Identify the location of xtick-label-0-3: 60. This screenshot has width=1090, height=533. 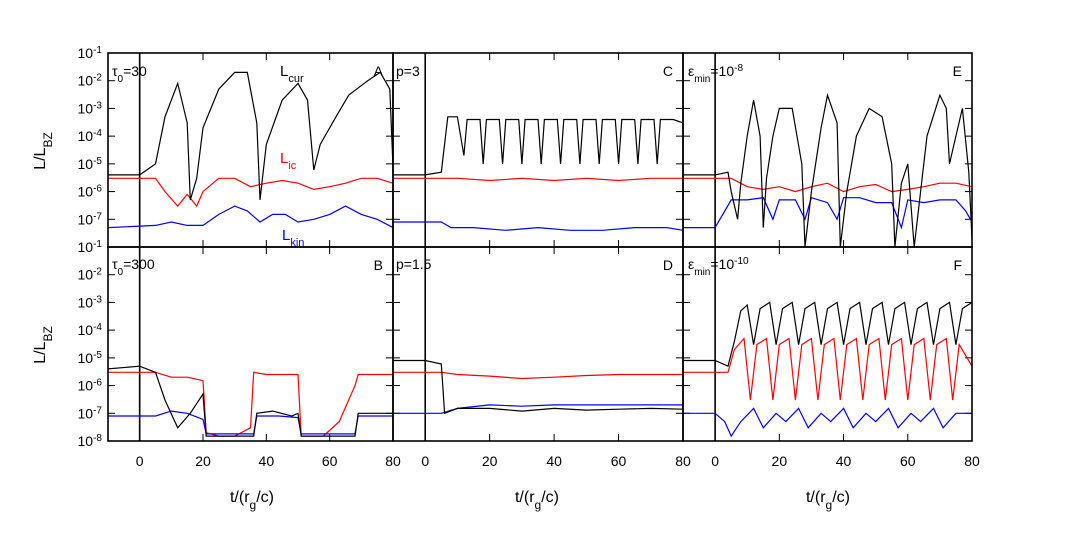
(330, 461).